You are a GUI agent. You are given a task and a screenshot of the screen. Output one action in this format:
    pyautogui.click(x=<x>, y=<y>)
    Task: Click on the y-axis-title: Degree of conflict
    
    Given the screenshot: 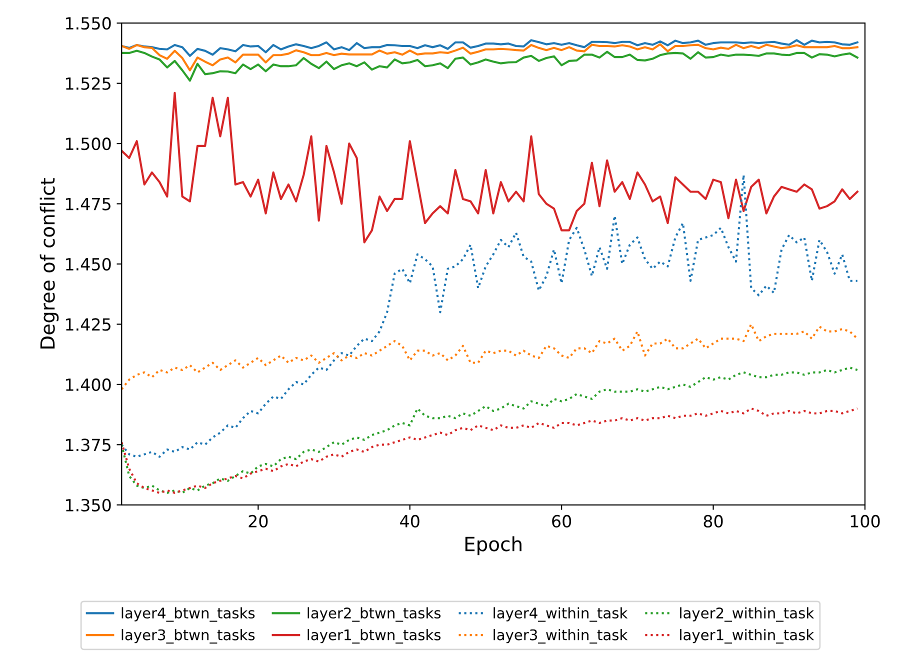 What is the action you would take?
    pyautogui.click(x=49, y=263)
    